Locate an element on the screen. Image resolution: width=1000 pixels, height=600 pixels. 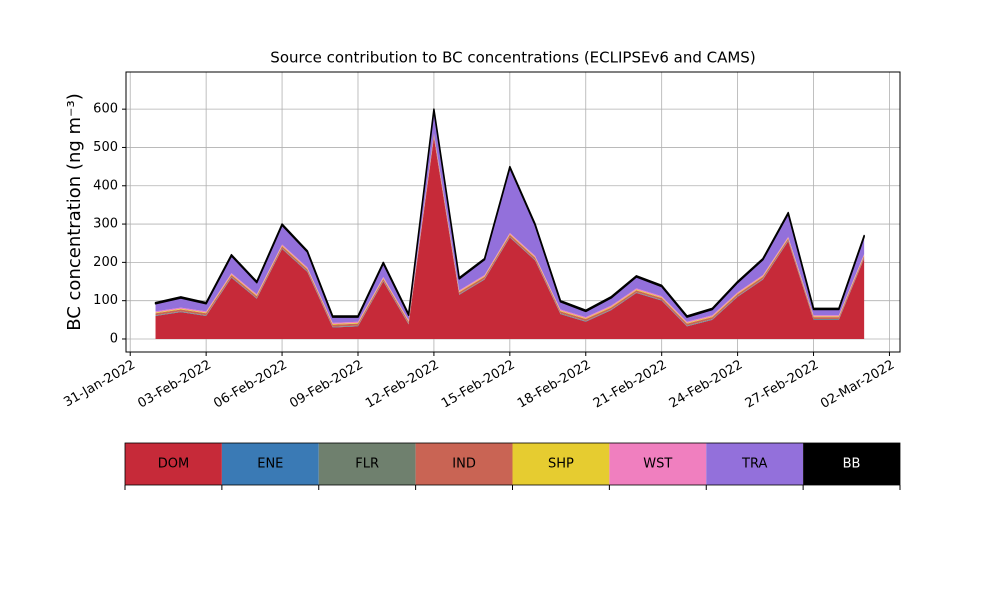
legend-label: FLR is located at coordinates (367, 464).